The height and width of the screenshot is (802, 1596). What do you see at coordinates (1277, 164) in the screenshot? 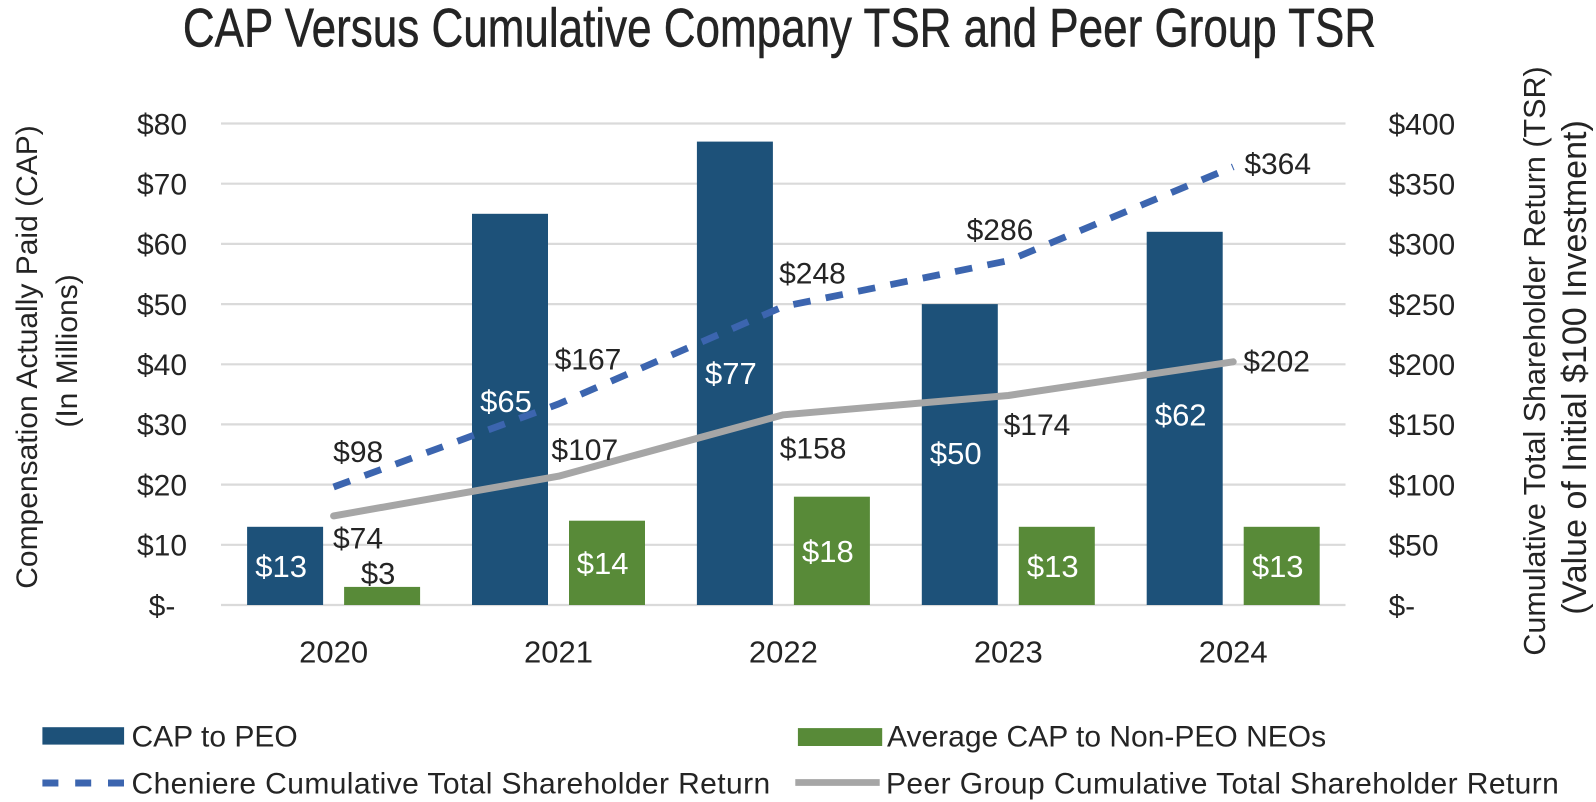
I see `svg-text: $364` at bounding box center [1277, 164].